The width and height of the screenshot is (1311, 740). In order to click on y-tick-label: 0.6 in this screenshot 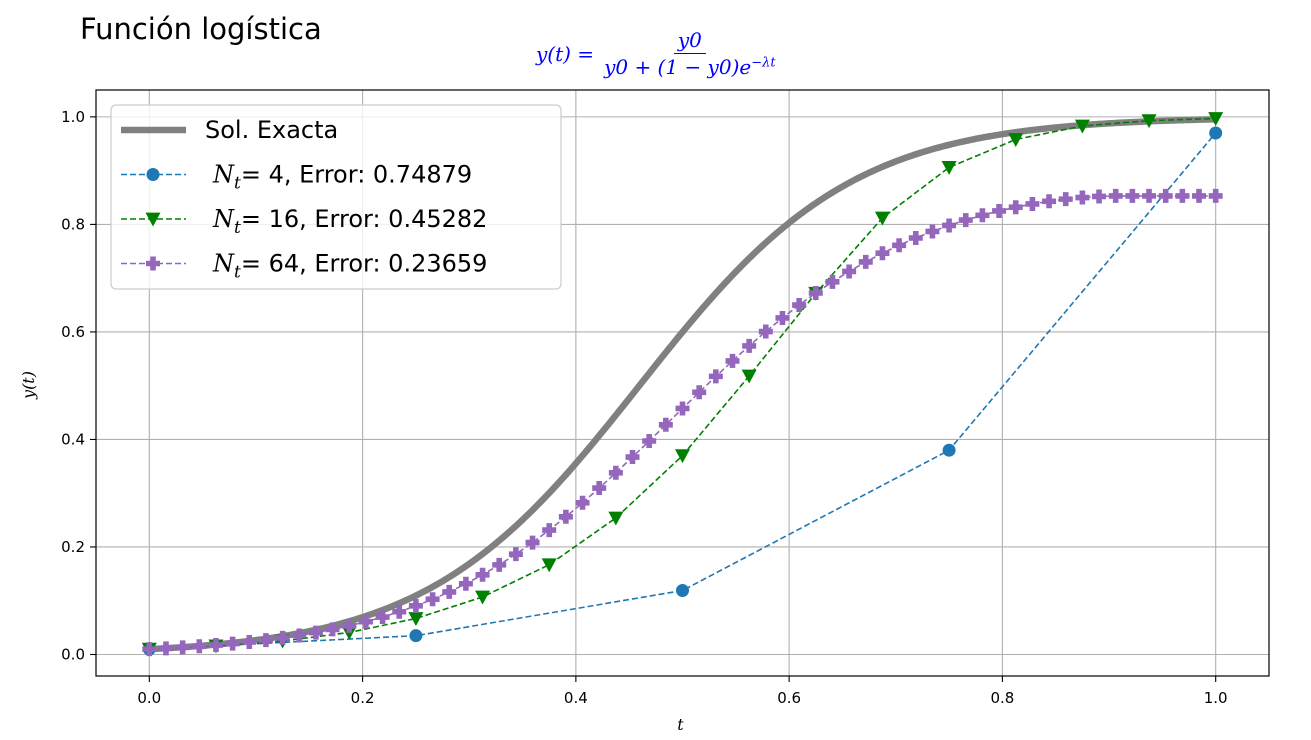, I will do `click(73, 332)`.